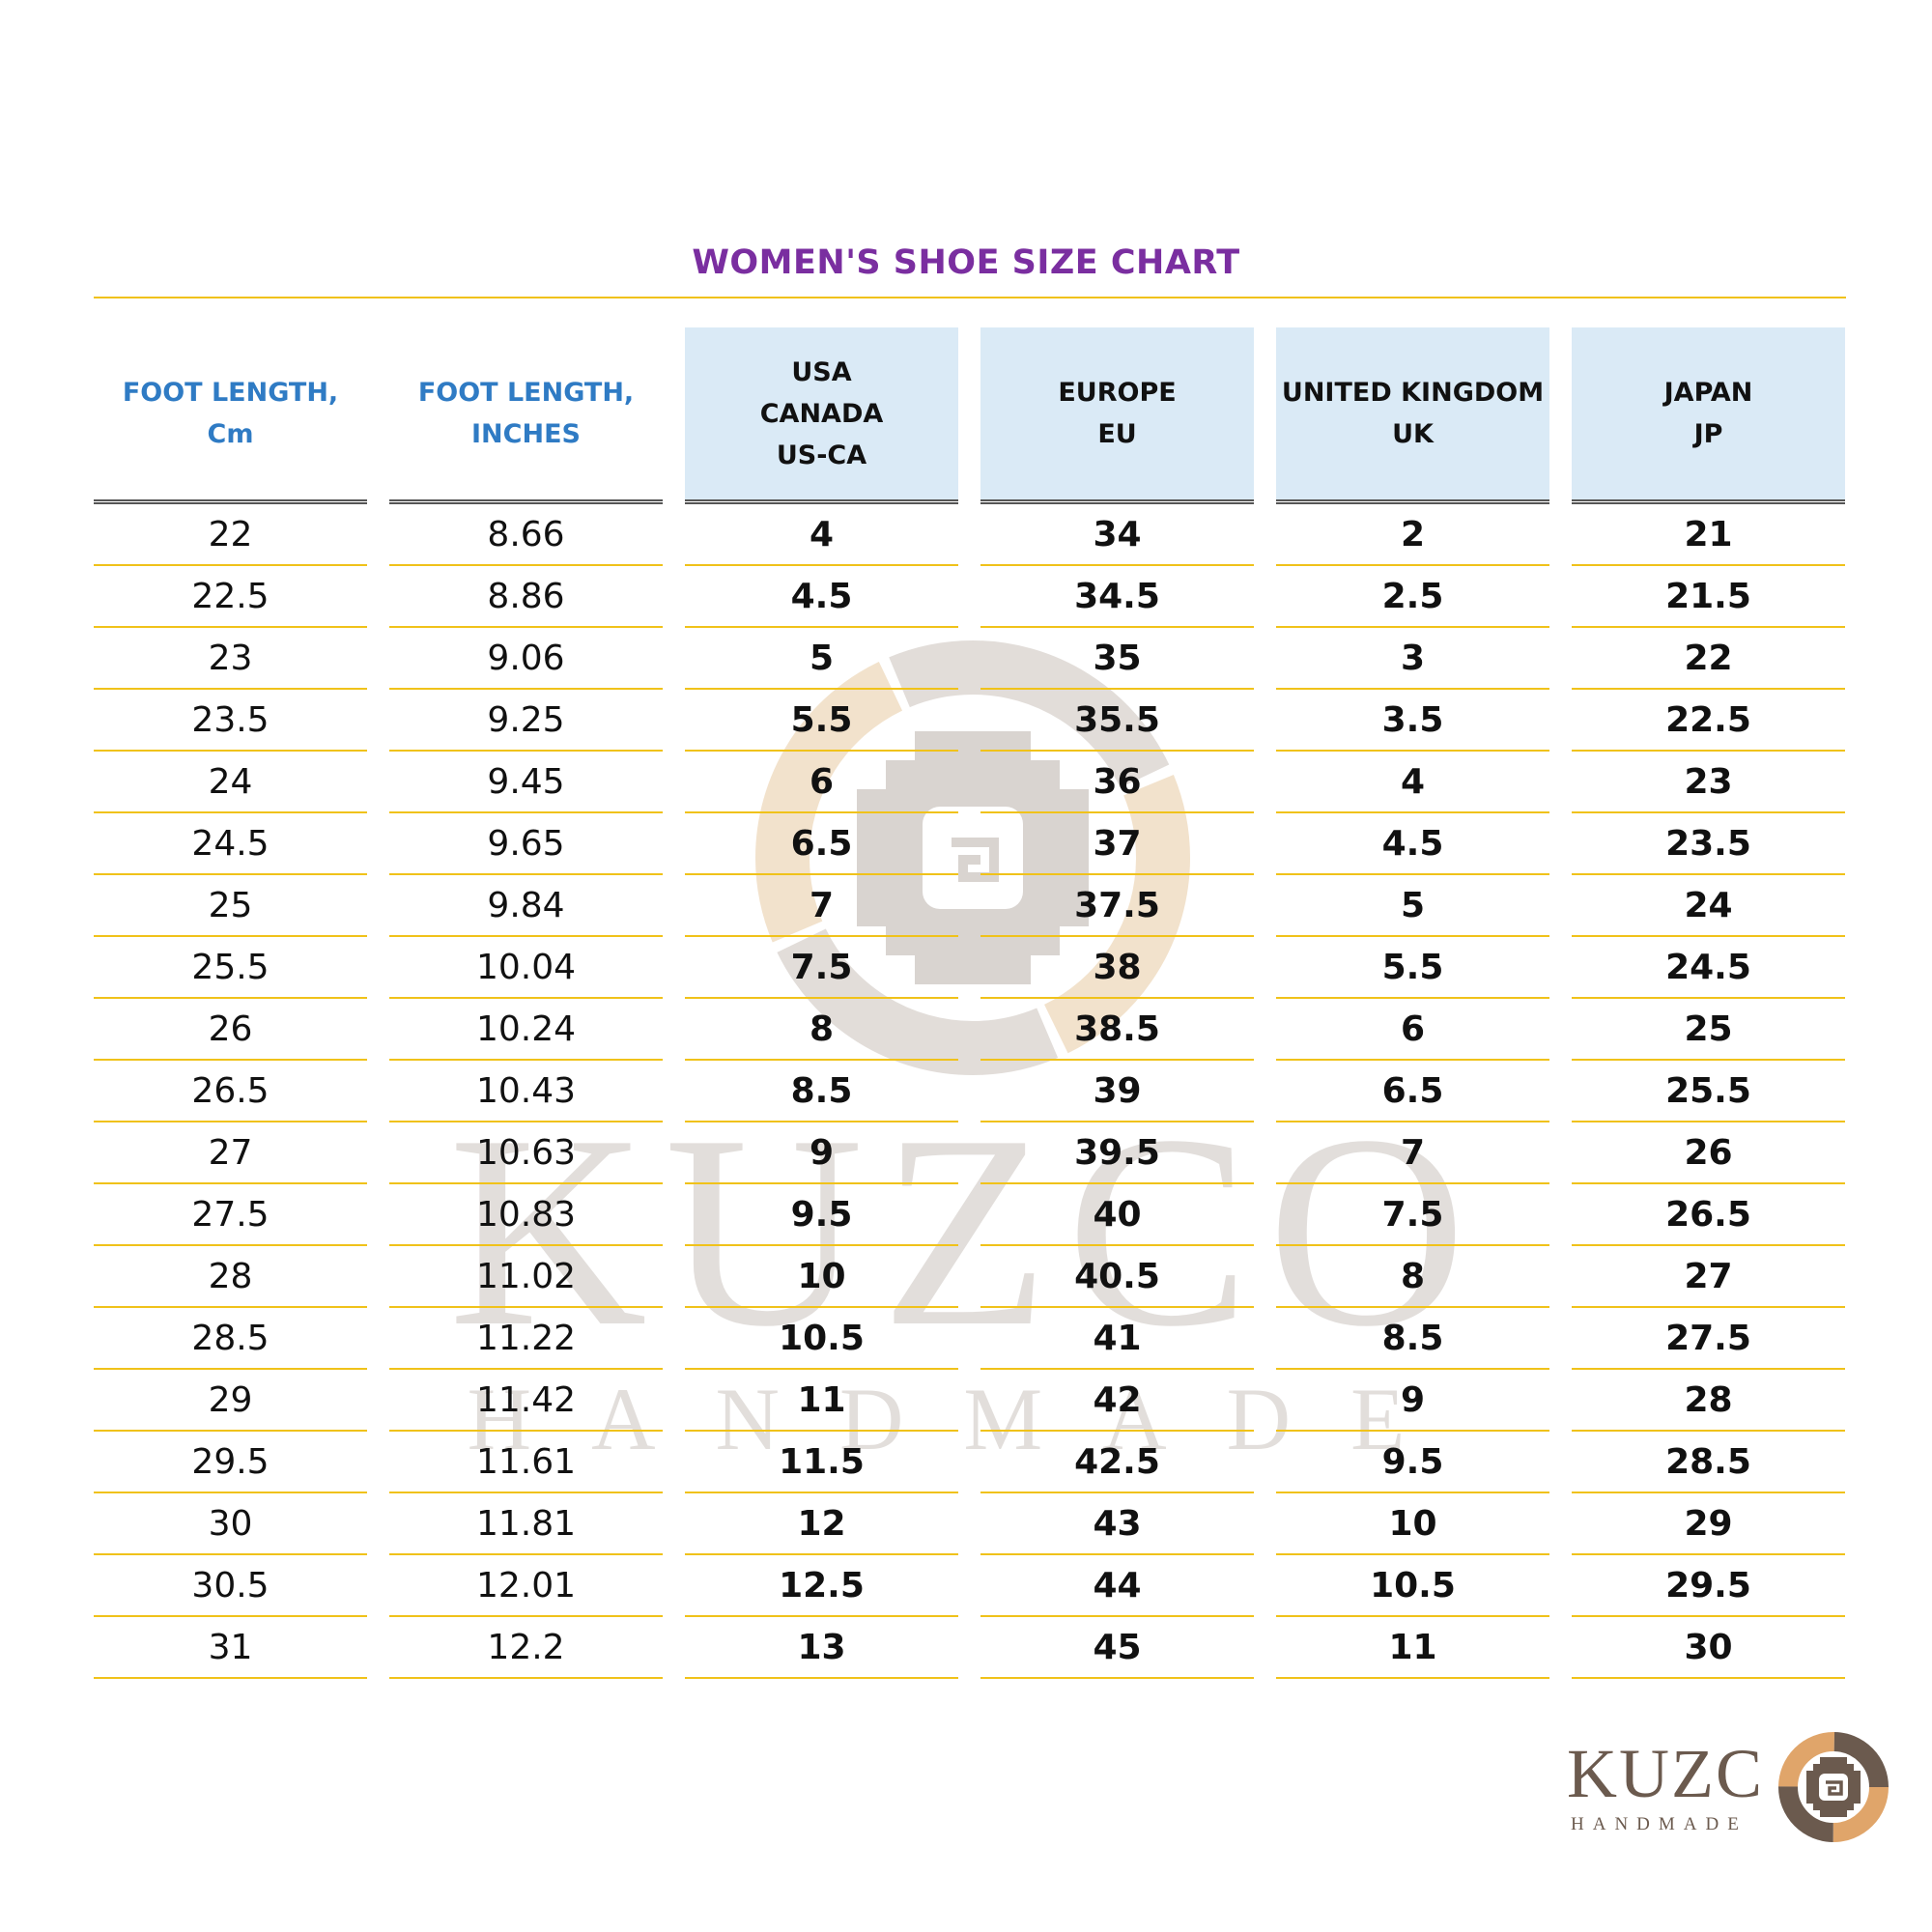 Image resolution: width=1932 pixels, height=1932 pixels. I want to click on table-cell: 11.61, so click(526, 1462).